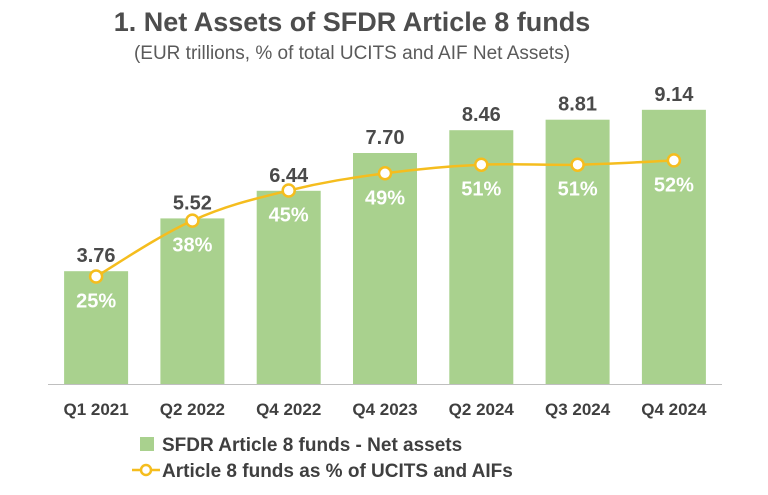 This screenshot has height=495, width=768. Describe the element at coordinates (289, 176) in the screenshot. I see `bar-value-label: 6.44` at that location.